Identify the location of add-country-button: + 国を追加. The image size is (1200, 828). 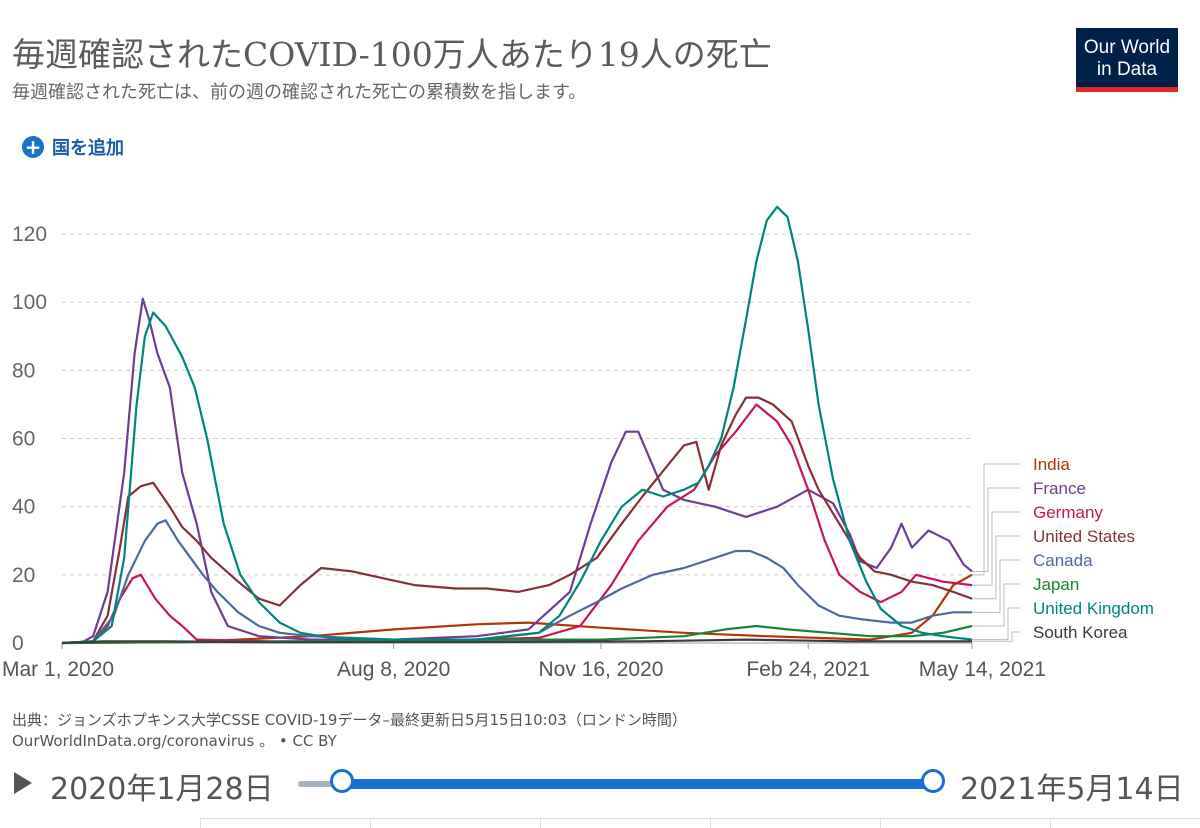
(73, 147).